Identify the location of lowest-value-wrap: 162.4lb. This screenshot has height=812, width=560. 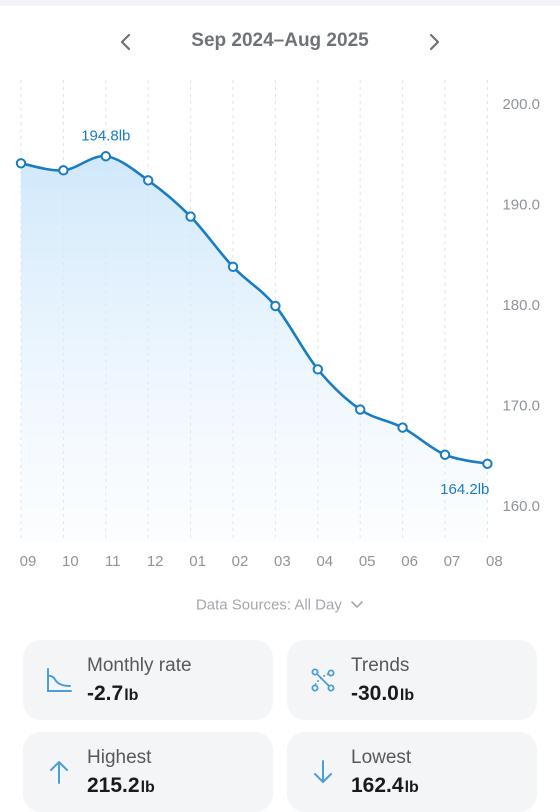
(385, 786).